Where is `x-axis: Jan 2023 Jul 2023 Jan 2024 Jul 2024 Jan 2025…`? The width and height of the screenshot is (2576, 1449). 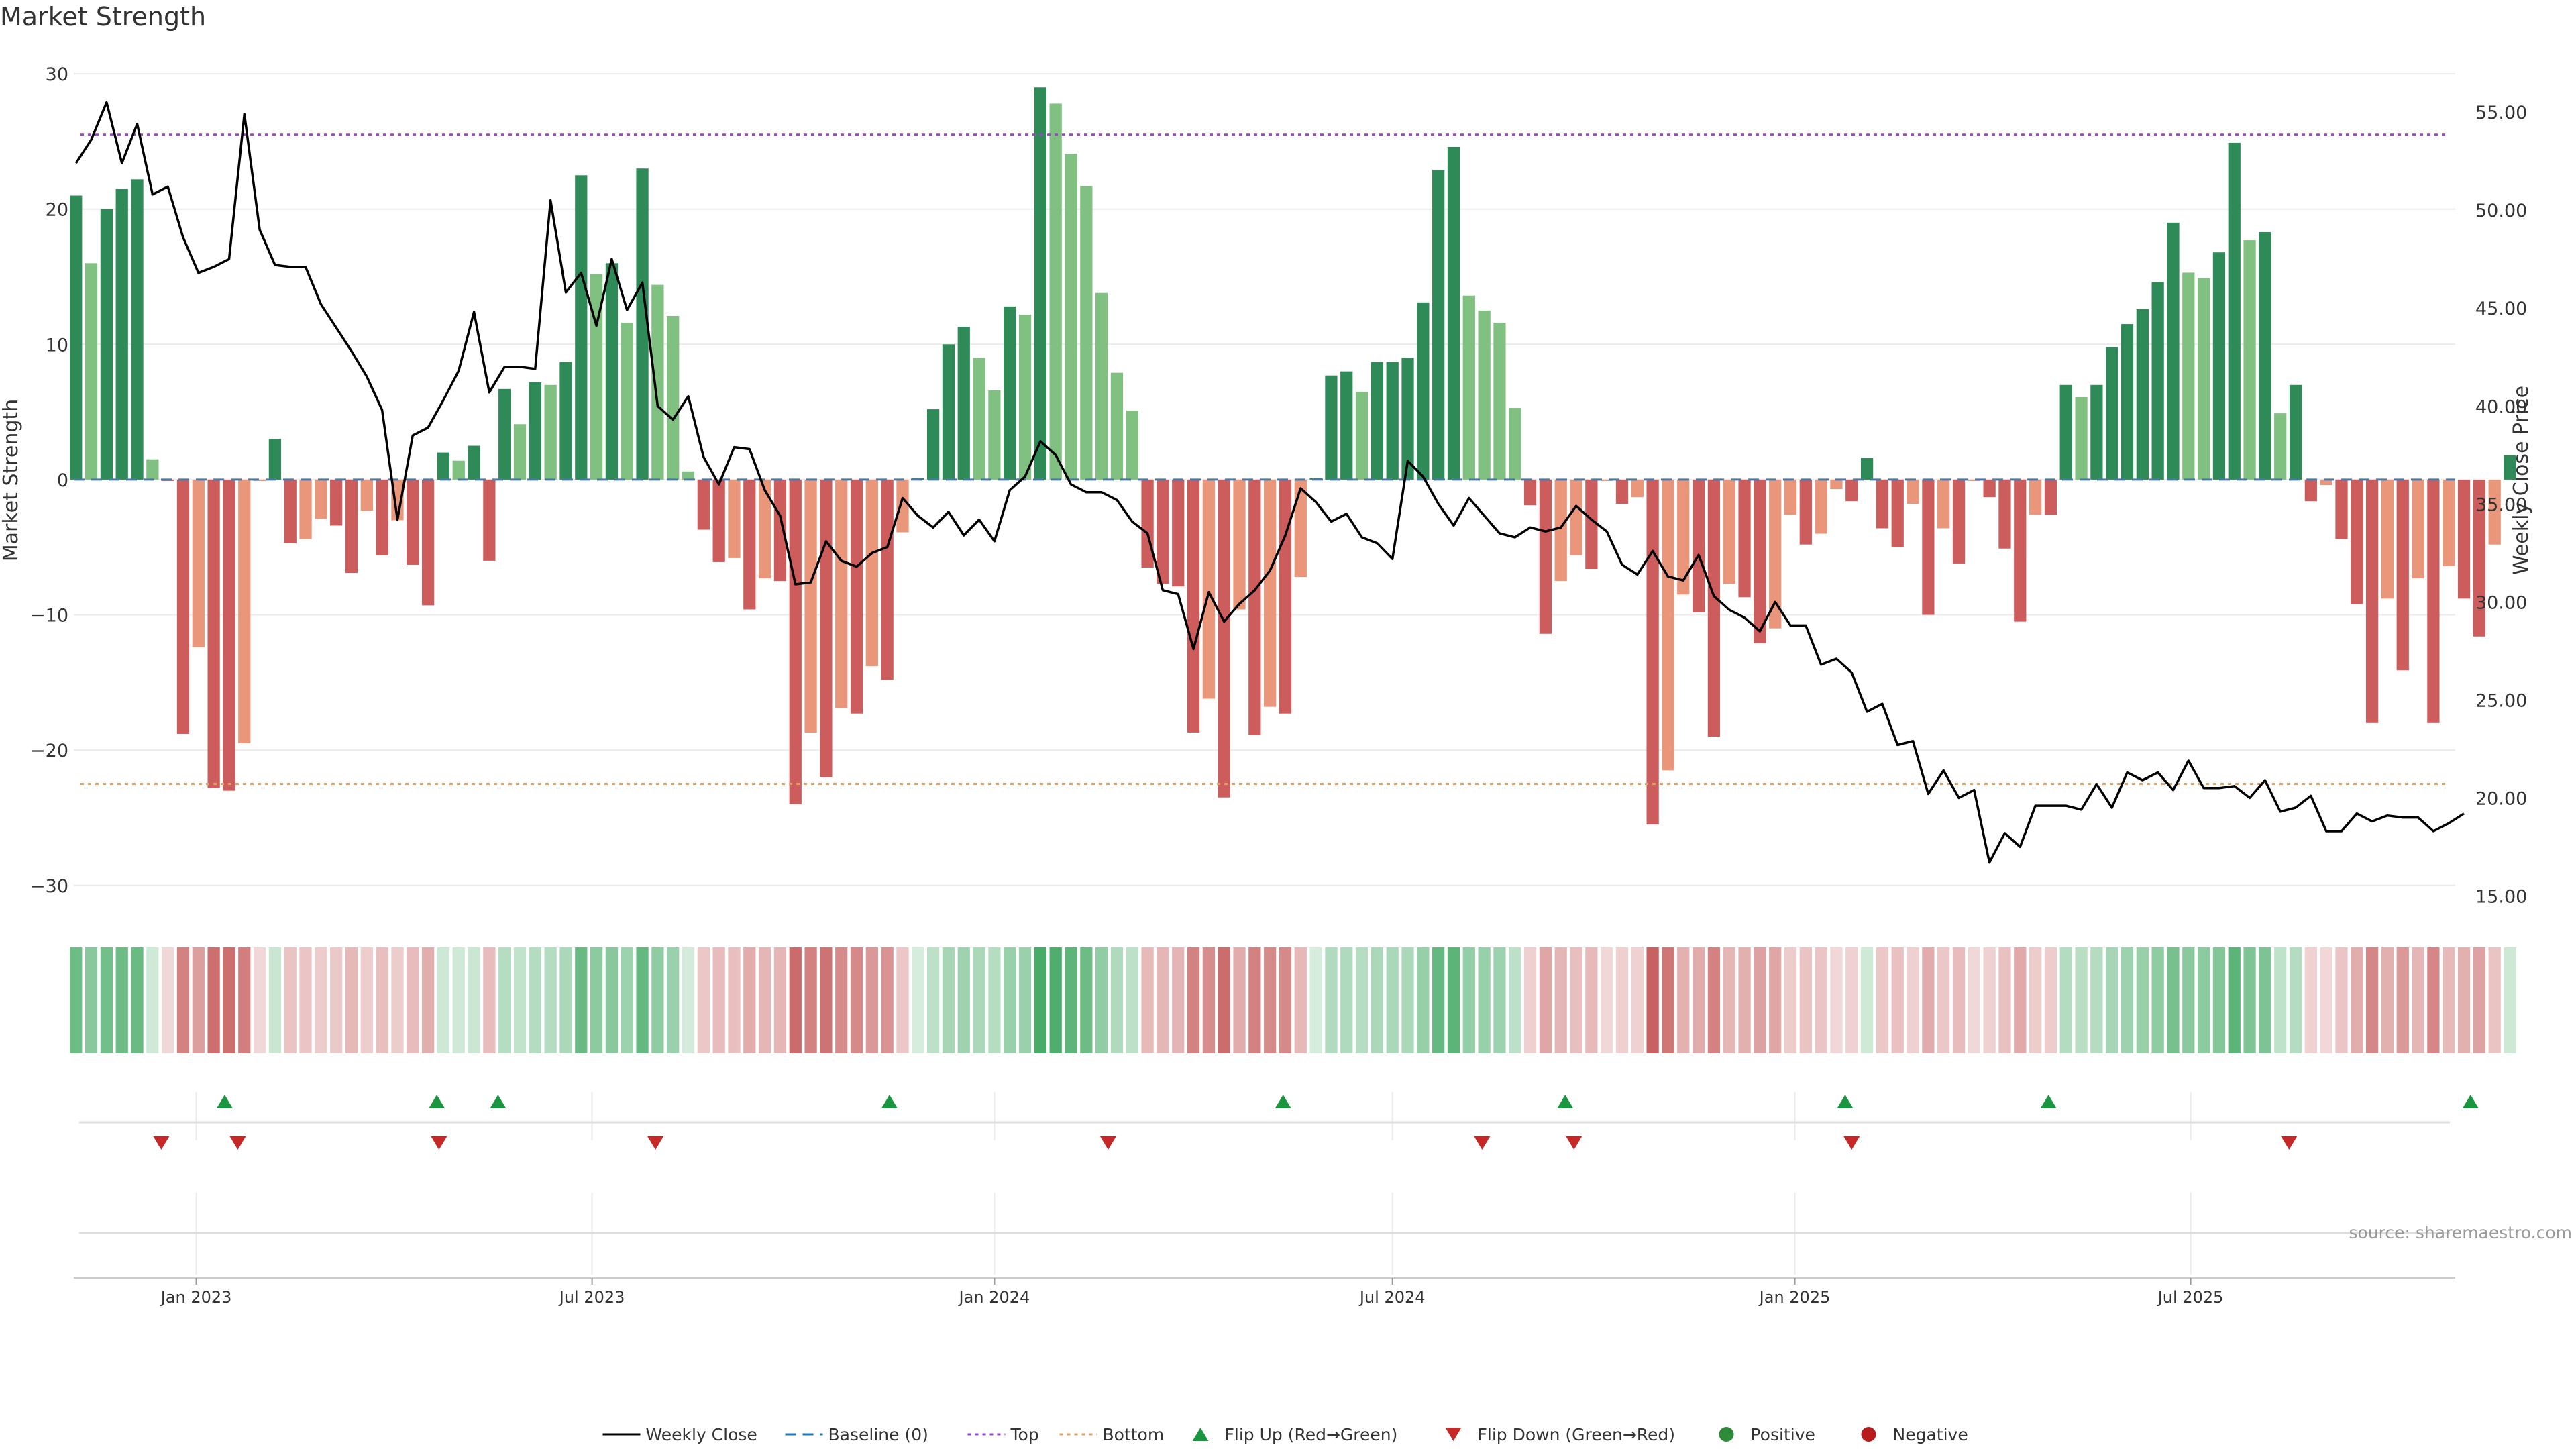
x-axis: Jan 2023 Jul 2023 Jan 2024 Jul 2024 Jan 2025… is located at coordinates (1264, 1292).